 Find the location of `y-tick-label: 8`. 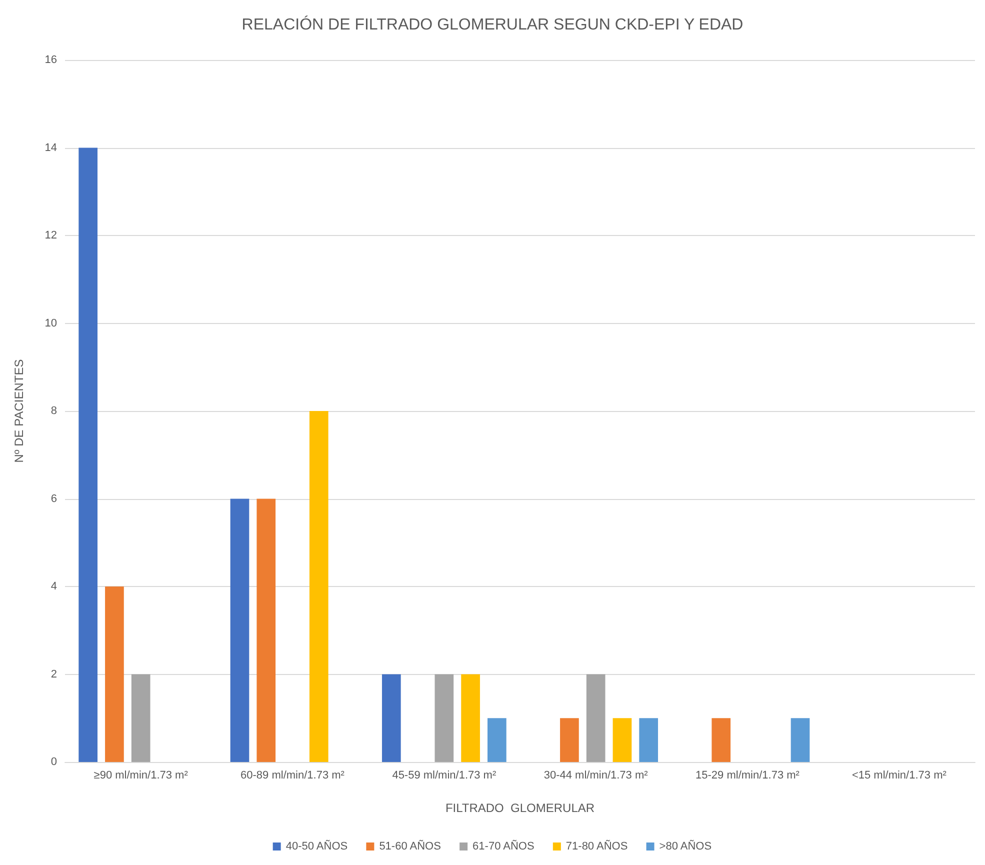

y-tick-label: 8 is located at coordinates (53, 411).